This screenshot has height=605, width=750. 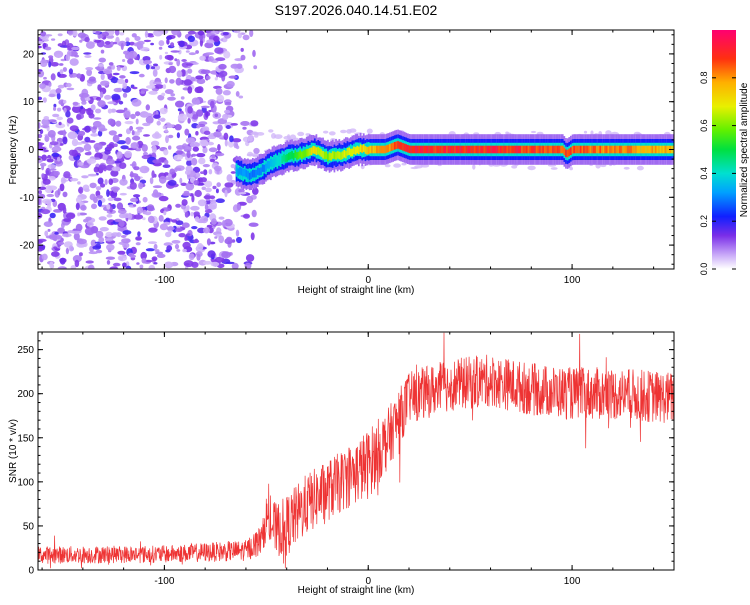 What do you see at coordinates (572, 581) in the screenshot?
I see `x-tick-label: 100` at bounding box center [572, 581].